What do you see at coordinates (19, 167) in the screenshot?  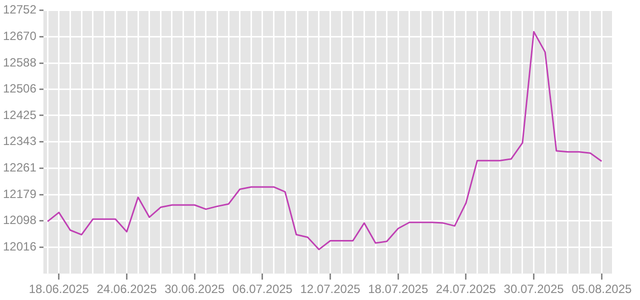 I see `y-tick-label: 12261` at bounding box center [19, 167].